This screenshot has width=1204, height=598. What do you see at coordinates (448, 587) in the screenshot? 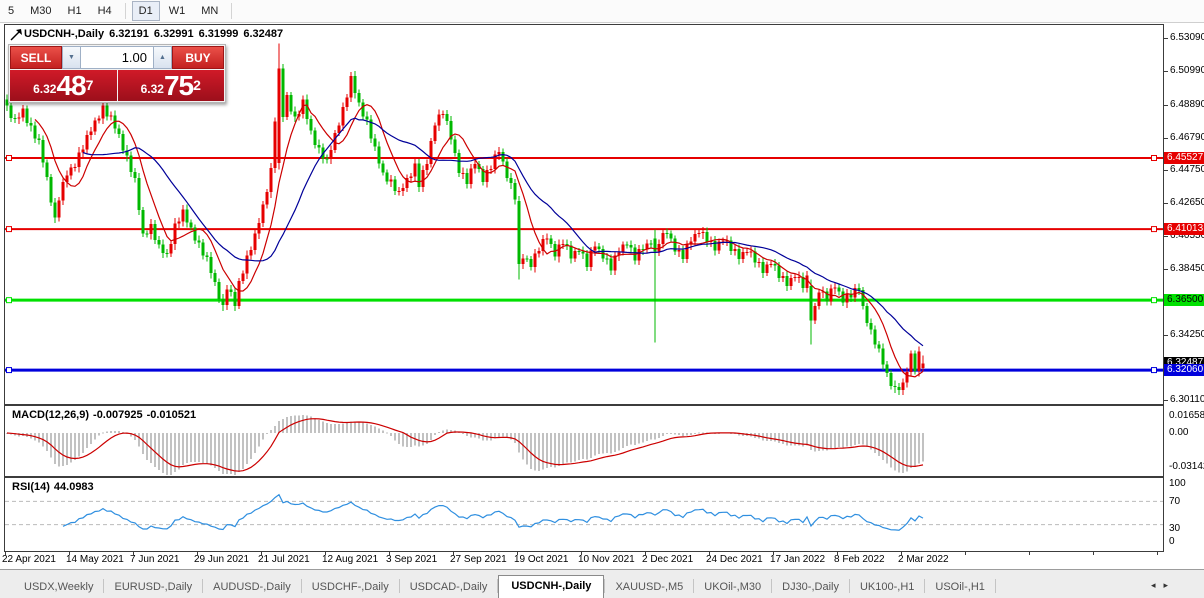
I see `tab-usdcad-daily: USDCAD-,Daily` at bounding box center [448, 587].